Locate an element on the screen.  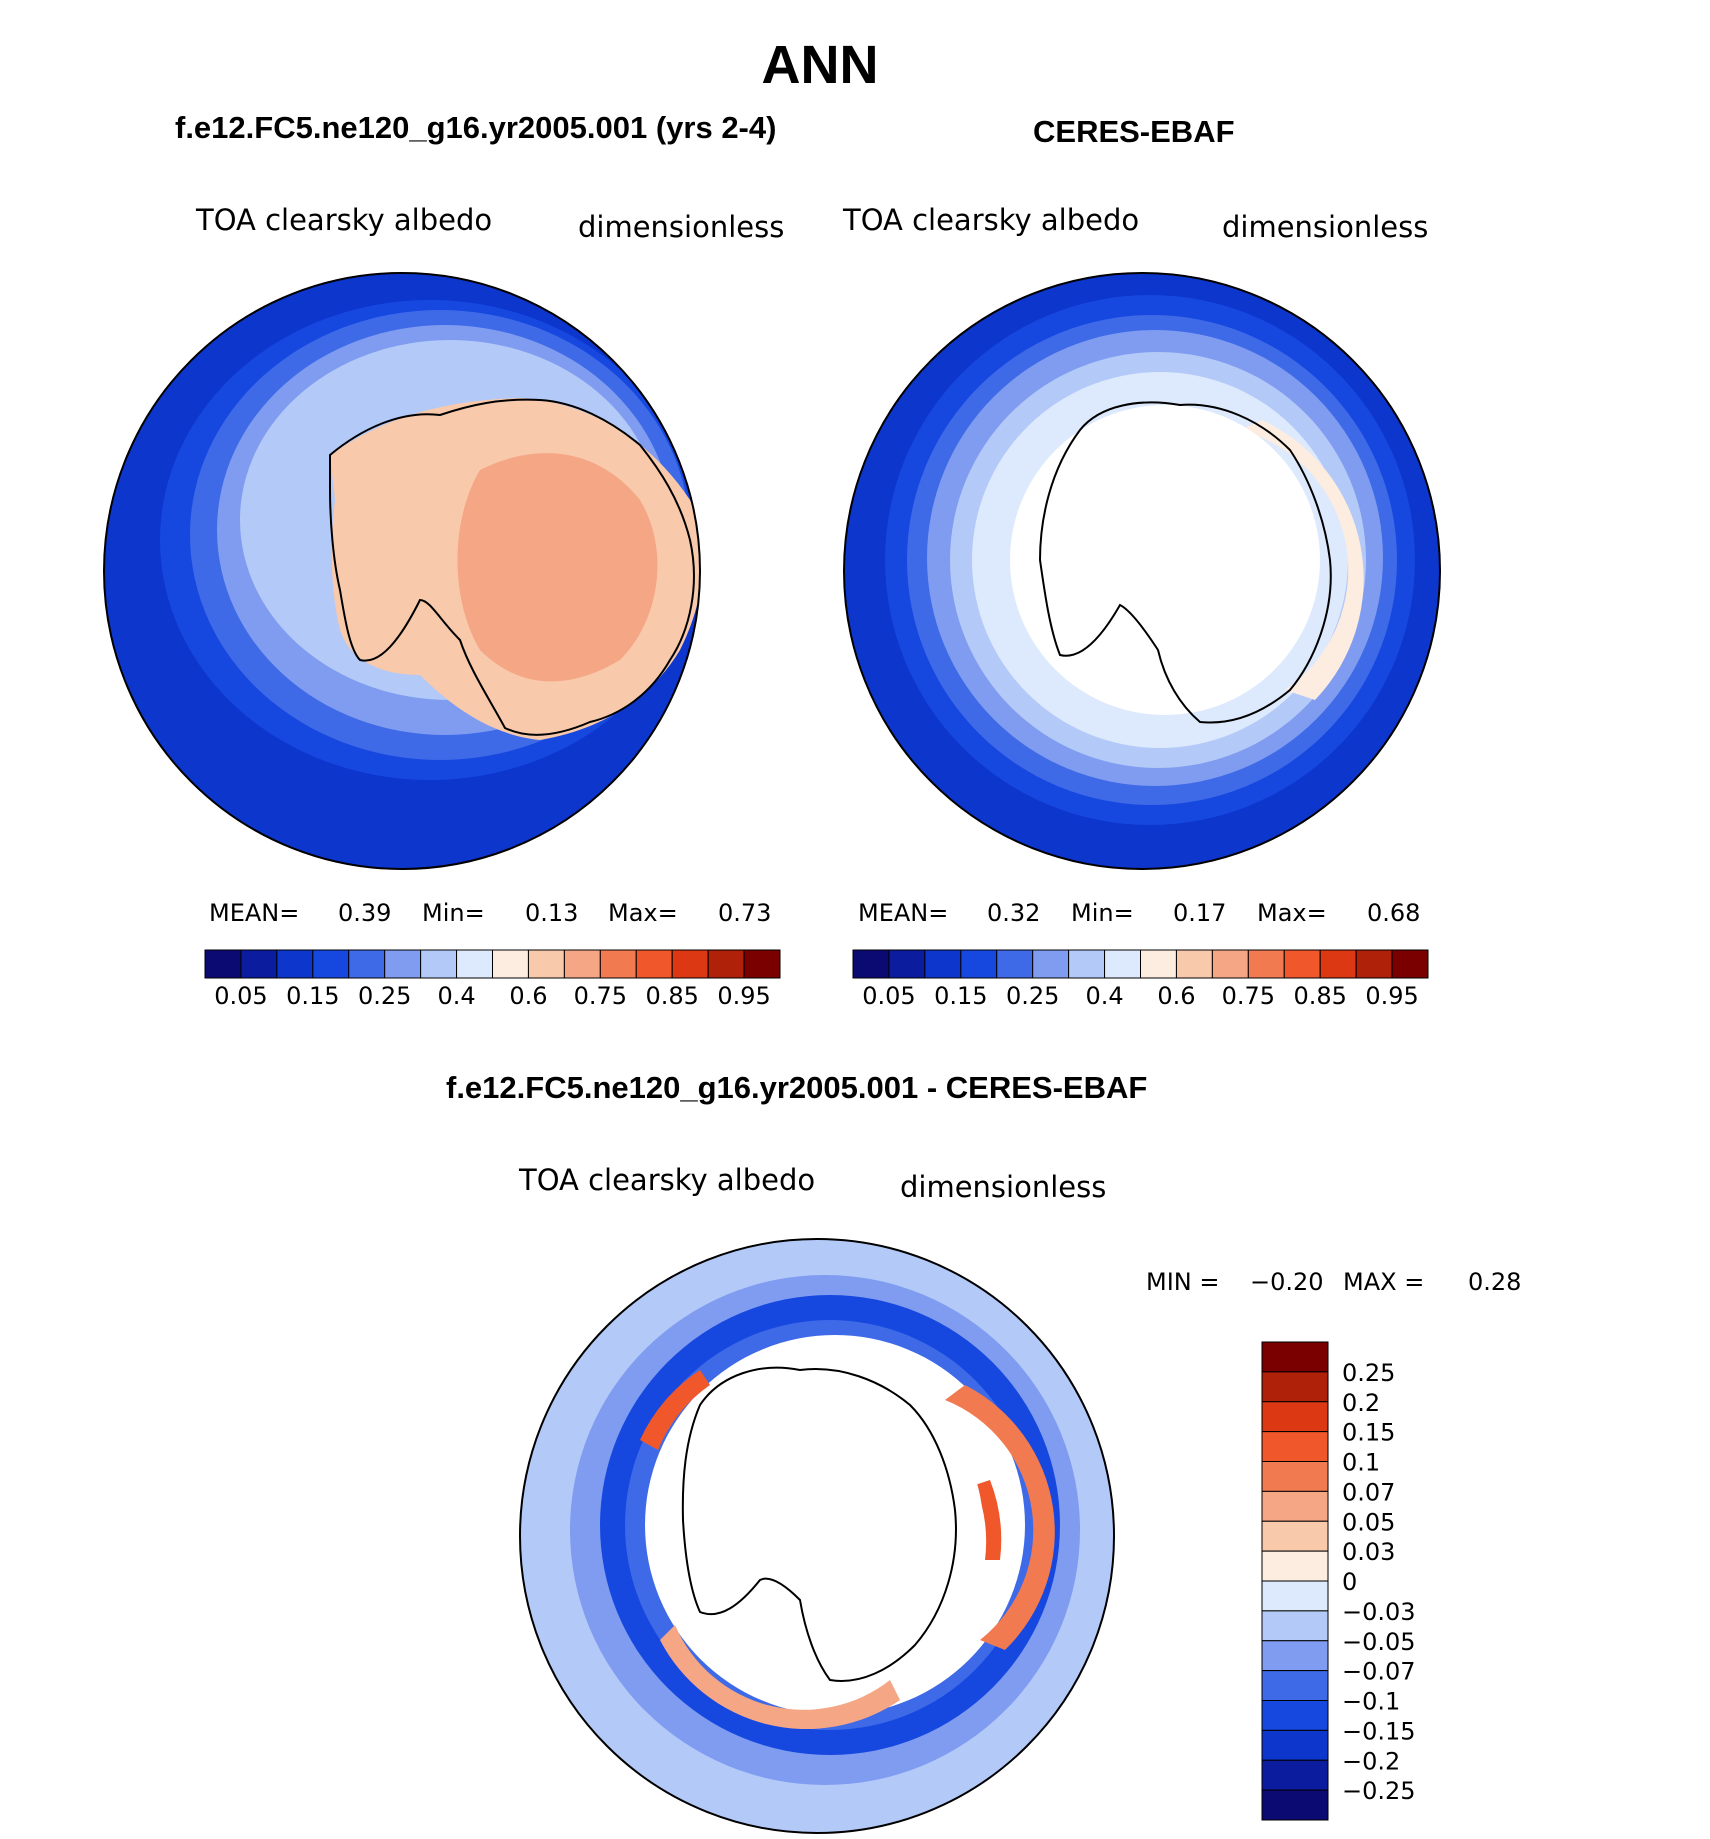
panel-model-min-label: Min= is located at coordinates (453, 913).